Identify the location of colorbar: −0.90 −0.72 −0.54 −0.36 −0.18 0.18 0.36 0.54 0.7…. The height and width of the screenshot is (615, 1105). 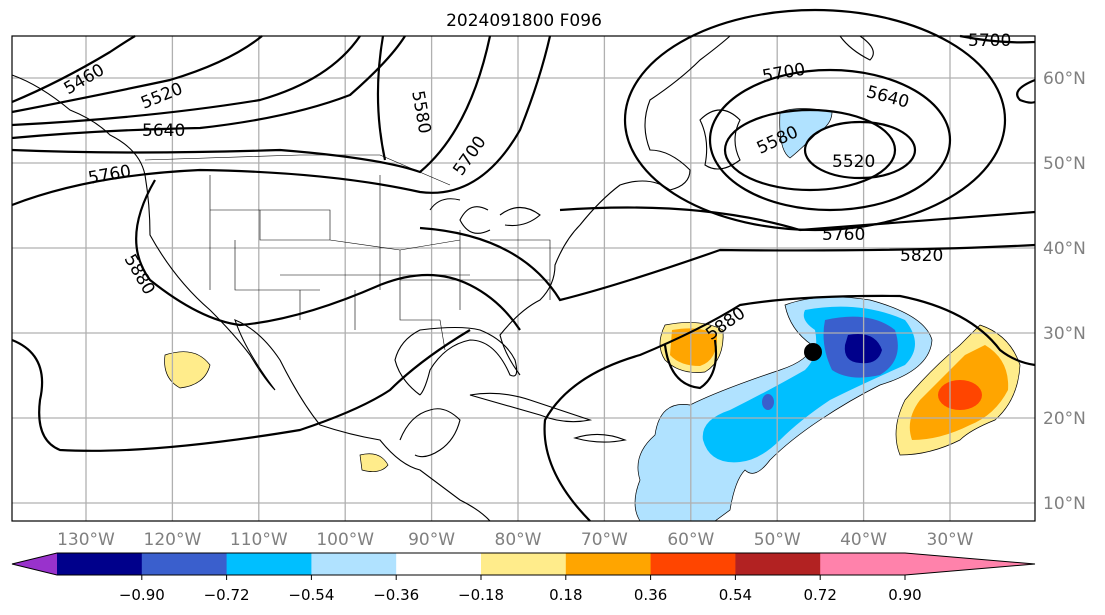
(523, 578).